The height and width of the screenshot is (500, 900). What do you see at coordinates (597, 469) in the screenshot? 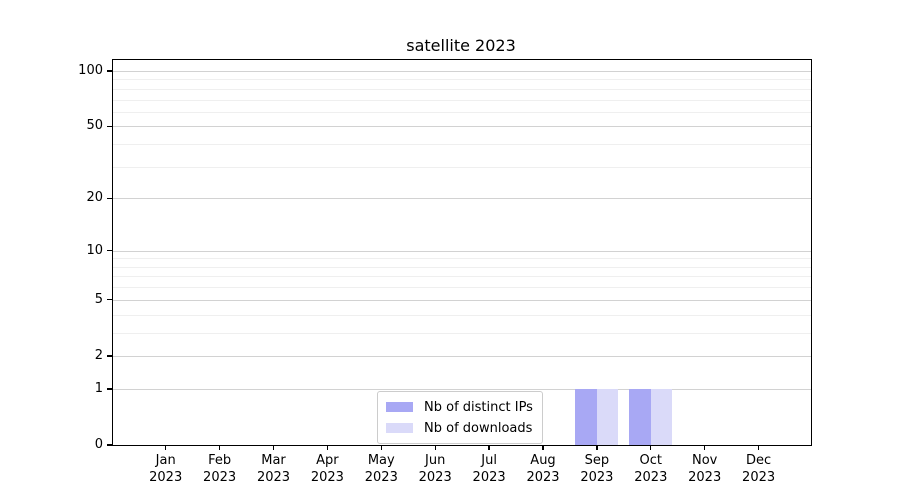
I see `x-tick-label: Sep 2023` at bounding box center [597, 469].